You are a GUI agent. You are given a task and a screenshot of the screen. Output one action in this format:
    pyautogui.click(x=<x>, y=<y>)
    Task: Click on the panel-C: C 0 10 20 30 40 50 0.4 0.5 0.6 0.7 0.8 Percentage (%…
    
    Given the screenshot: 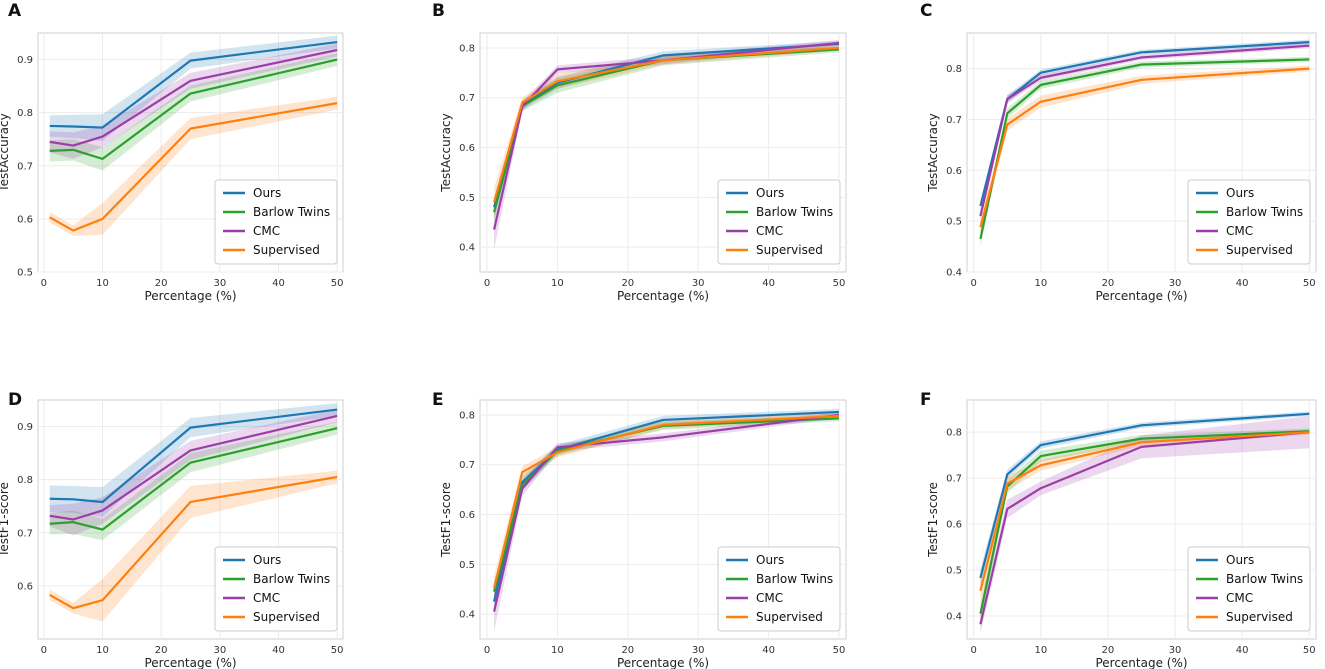 What is the action you would take?
    pyautogui.click(x=1118, y=152)
    